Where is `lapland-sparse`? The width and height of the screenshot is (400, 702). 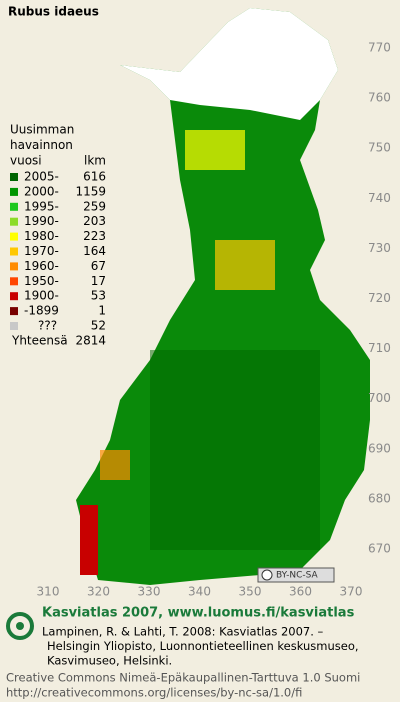
lapland-sparse is located at coordinates (229, 64).